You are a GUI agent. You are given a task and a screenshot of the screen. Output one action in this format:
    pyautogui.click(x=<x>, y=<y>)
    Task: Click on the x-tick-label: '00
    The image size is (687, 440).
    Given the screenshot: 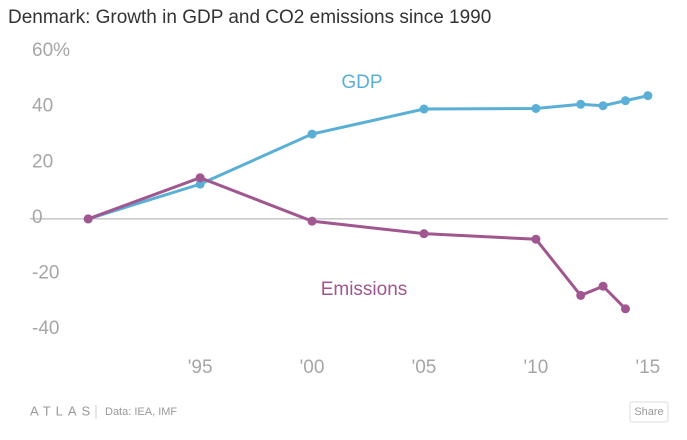 What is the action you would take?
    pyautogui.click(x=312, y=367)
    